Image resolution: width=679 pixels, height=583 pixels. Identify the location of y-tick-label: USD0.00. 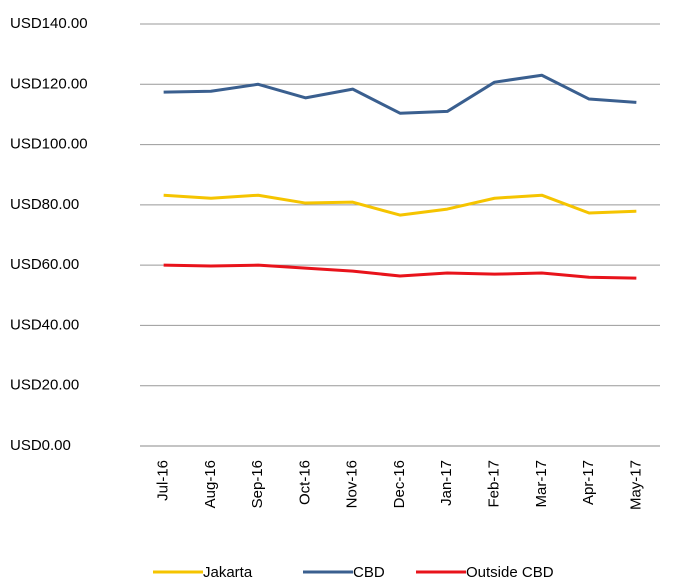
(40, 445).